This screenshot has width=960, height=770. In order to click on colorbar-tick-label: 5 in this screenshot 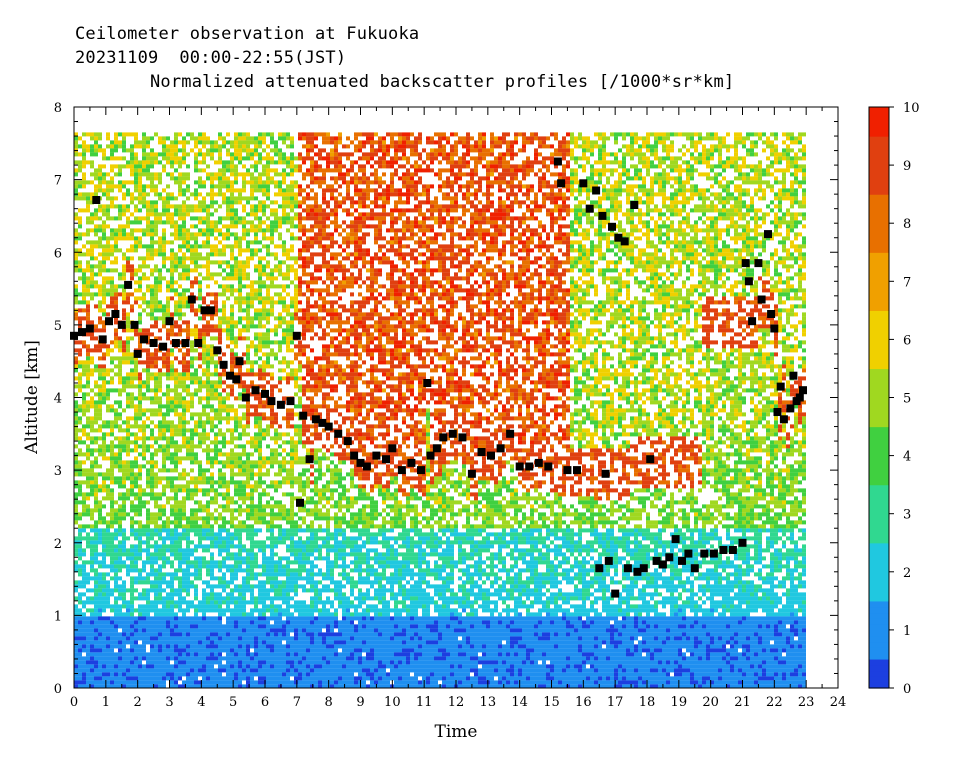, I will do `click(907, 399)`.